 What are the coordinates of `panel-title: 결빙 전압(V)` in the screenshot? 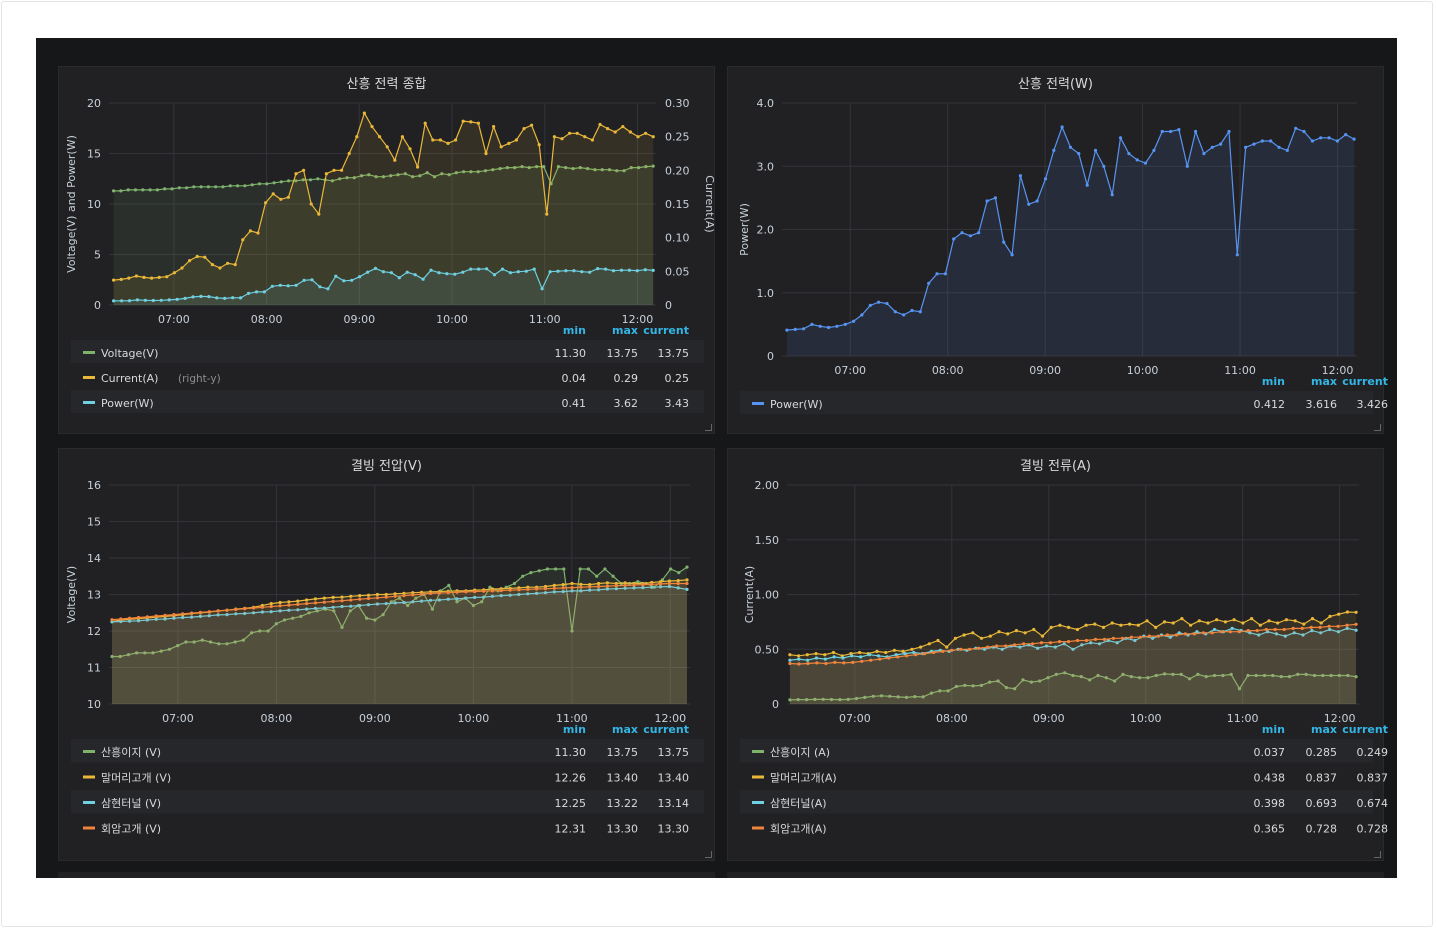 It's located at (386, 466).